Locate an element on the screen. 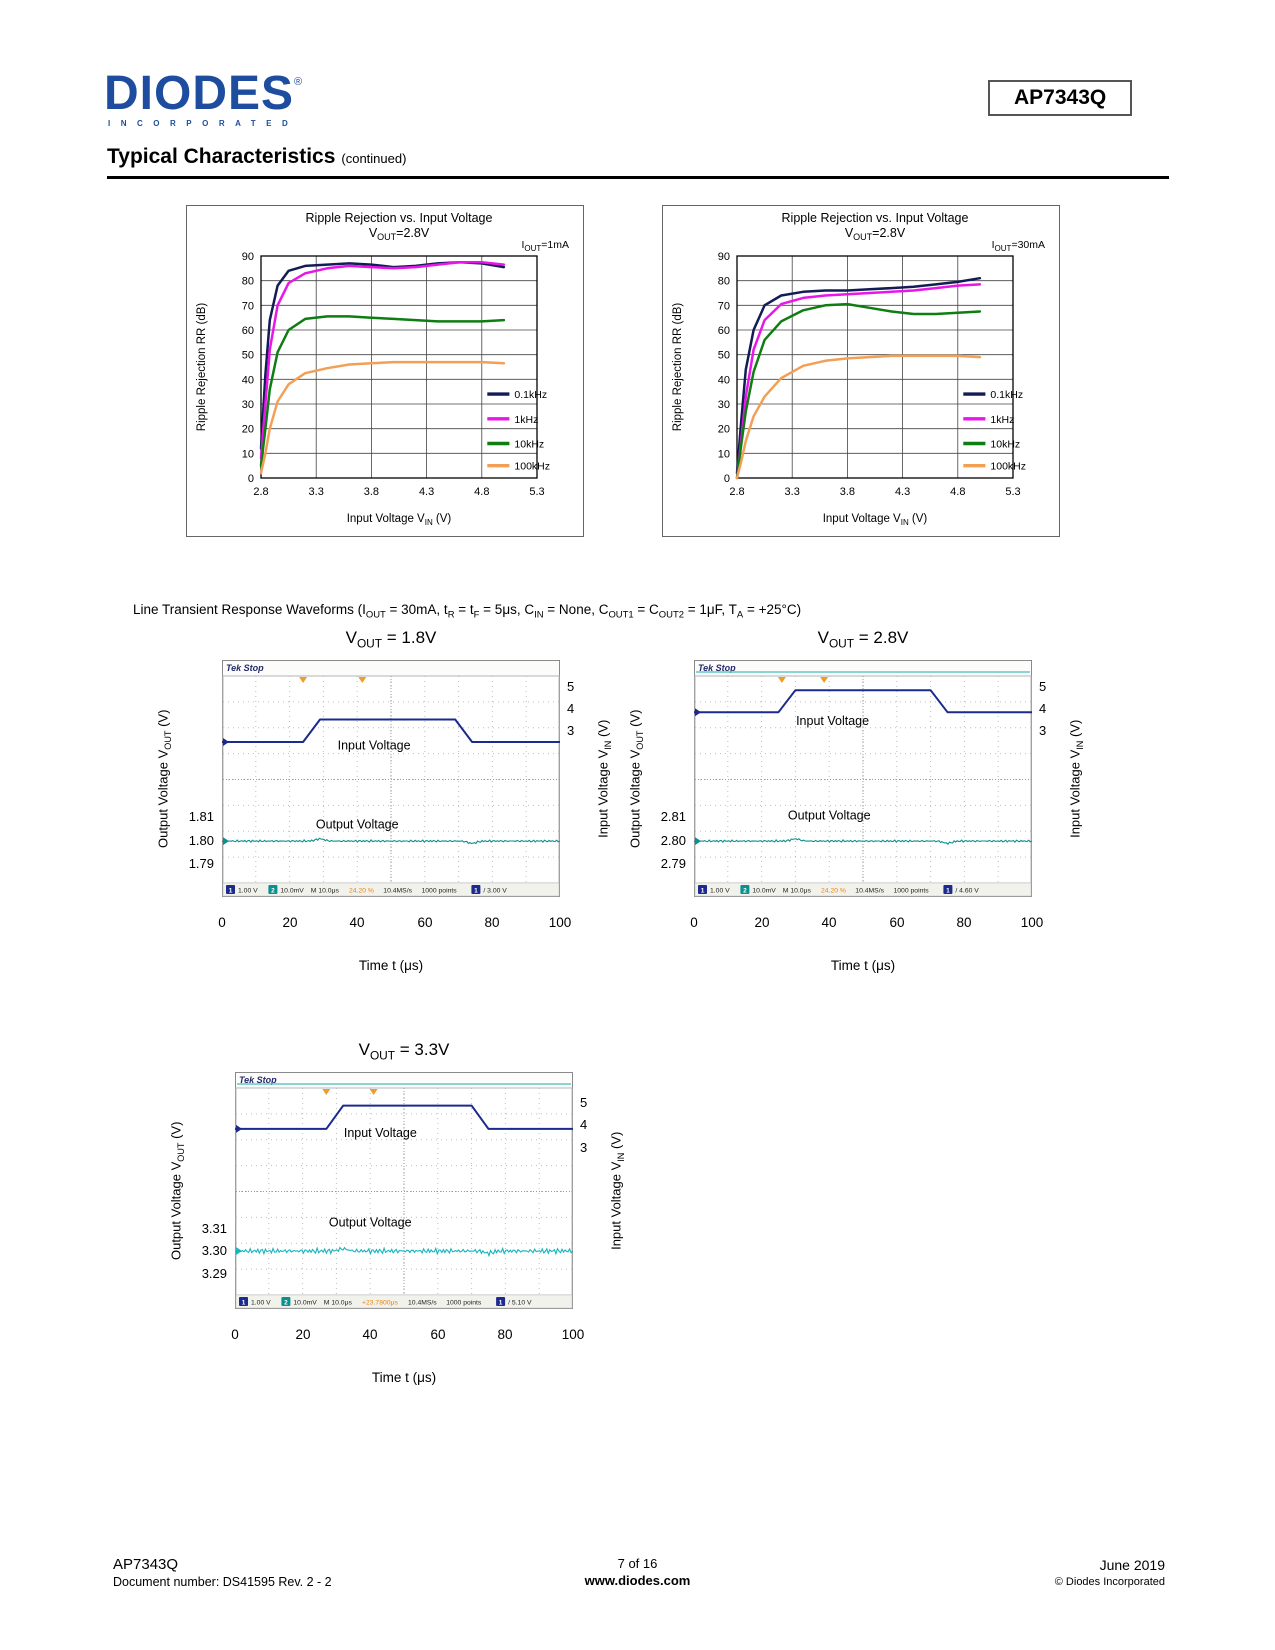  footer-website: www.diodes.com is located at coordinates (637, 1580).